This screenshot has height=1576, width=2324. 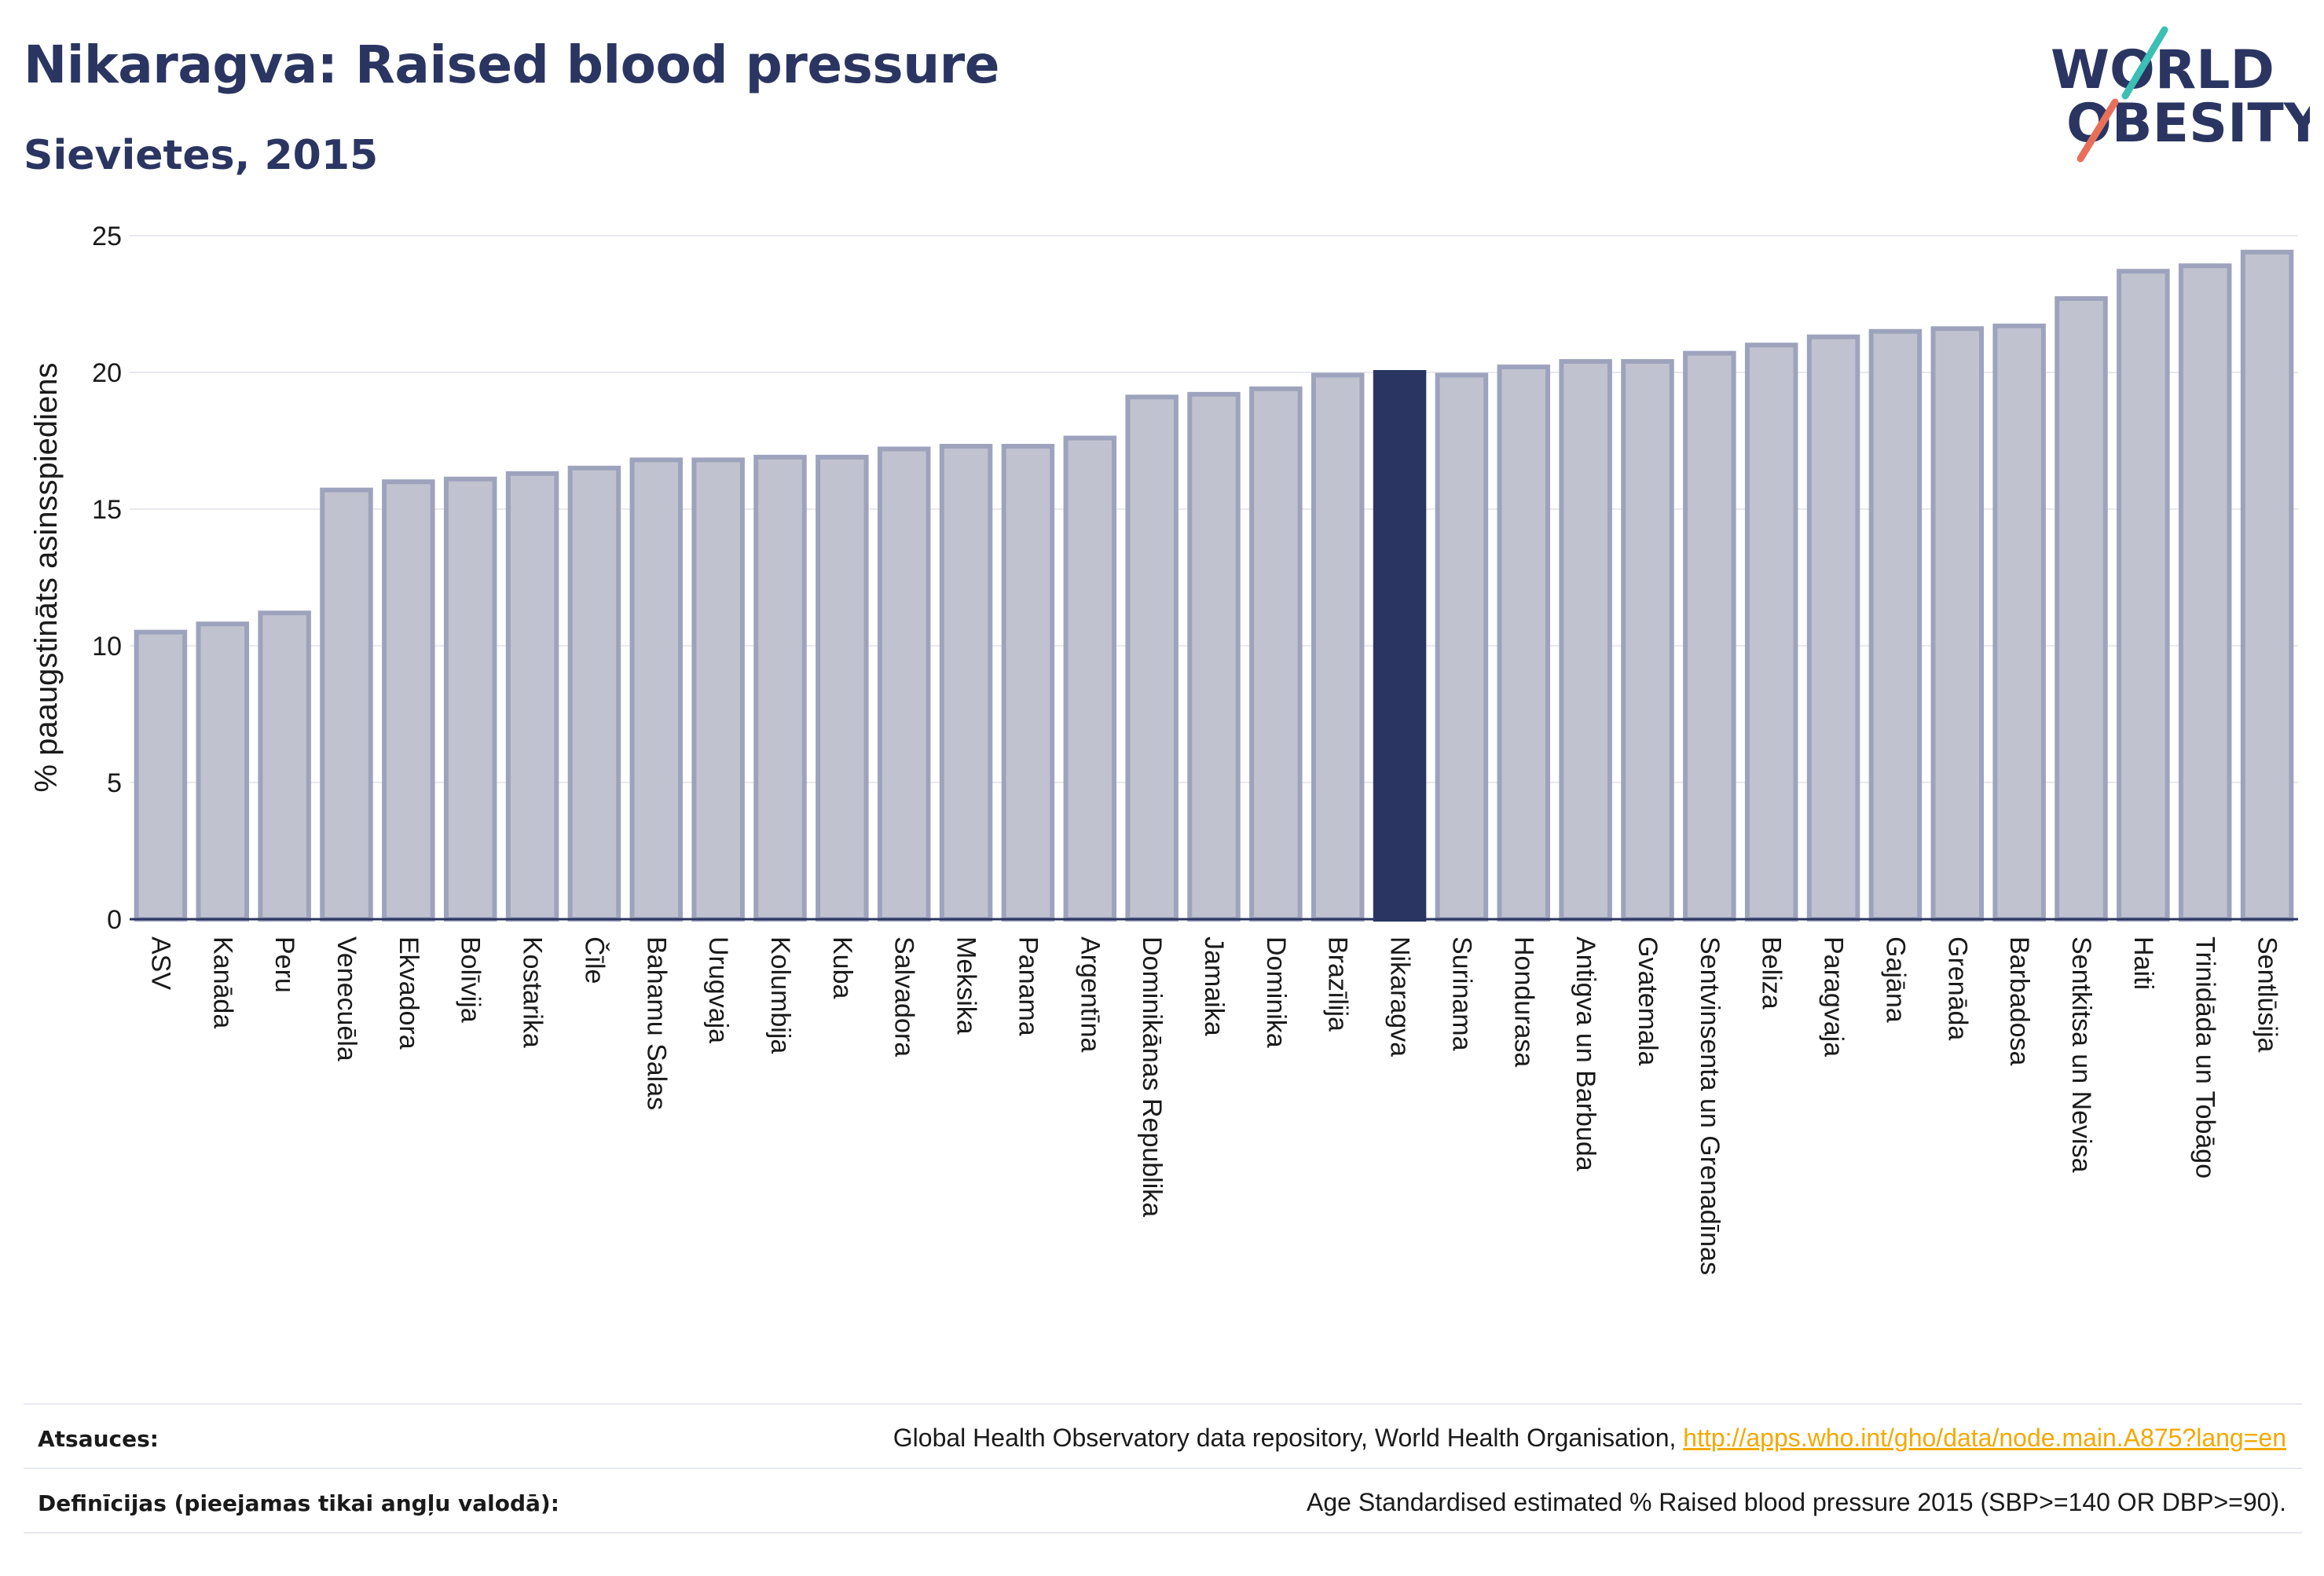 I want to click on x-tick-label: Paragvaja, so click(x=1834, y=996).